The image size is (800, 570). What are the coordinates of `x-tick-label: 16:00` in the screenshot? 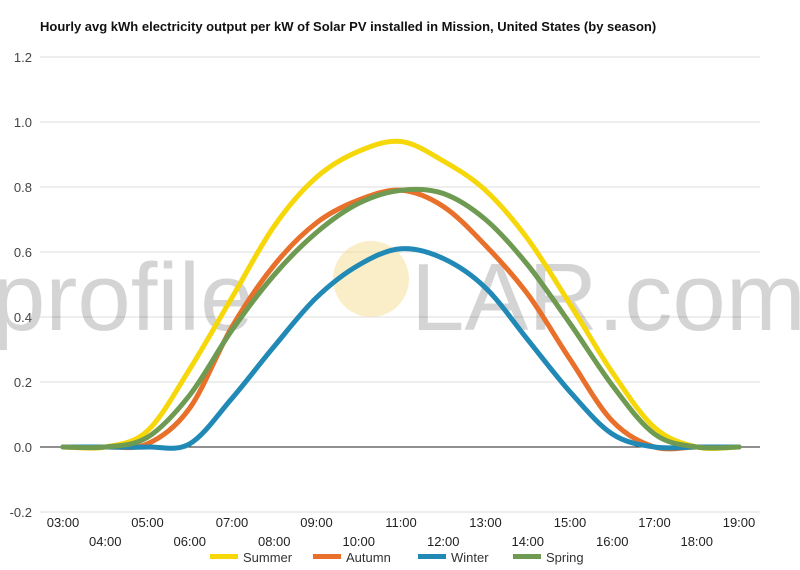 It's located at (612, 541).